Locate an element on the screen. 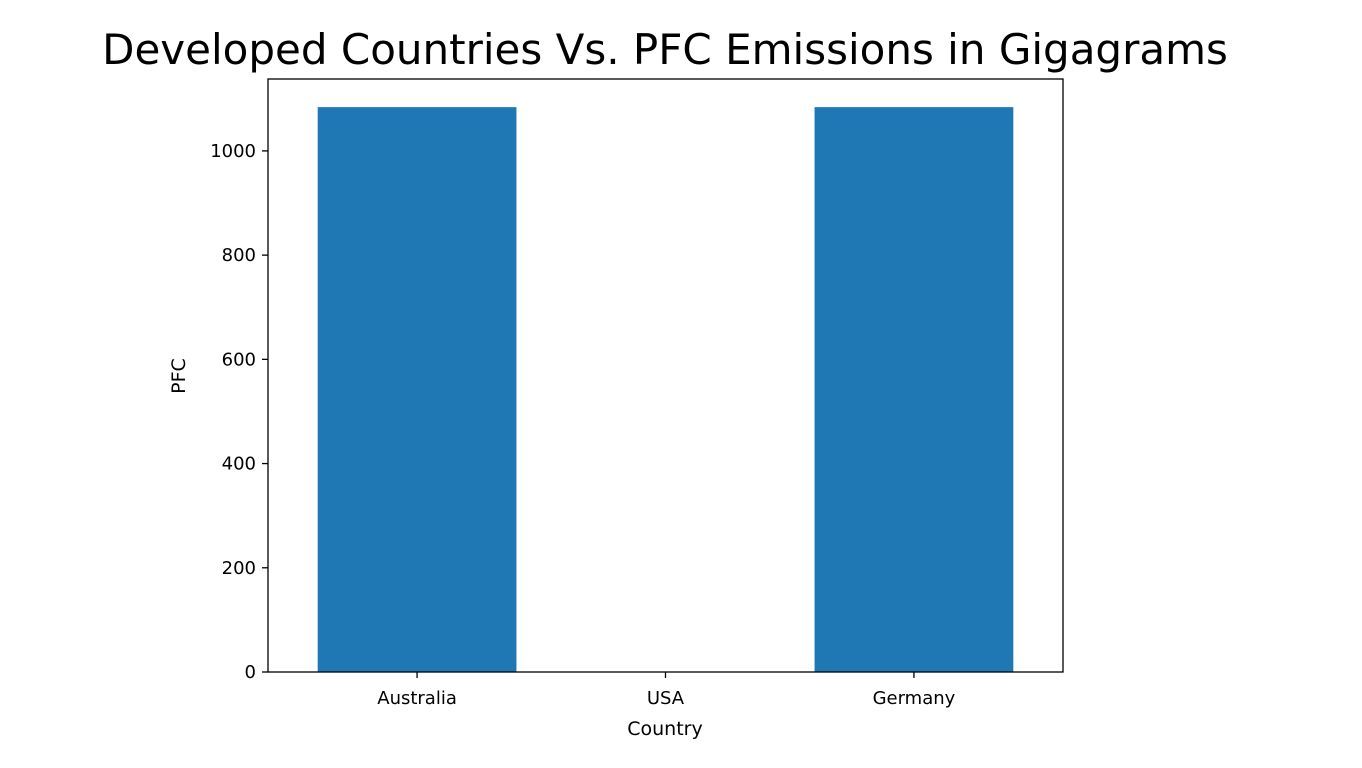 The width and height of the screenshot is (1362, 768). y-tick-label: 0 is located at coordinates (250, 672).